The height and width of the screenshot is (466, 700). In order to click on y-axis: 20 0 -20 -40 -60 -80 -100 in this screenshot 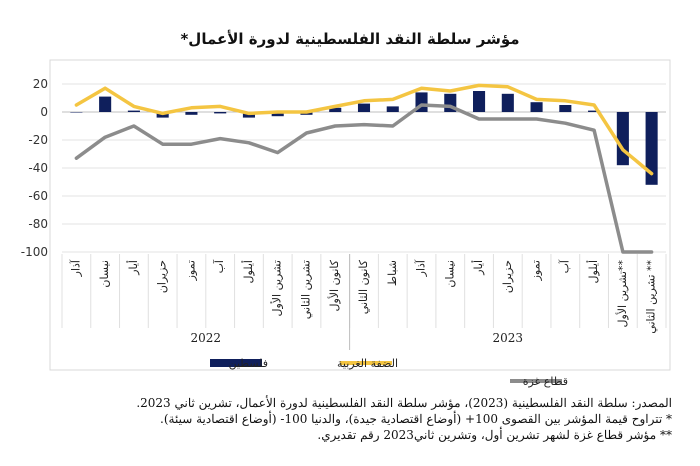, I will do `click(34, 168)`.